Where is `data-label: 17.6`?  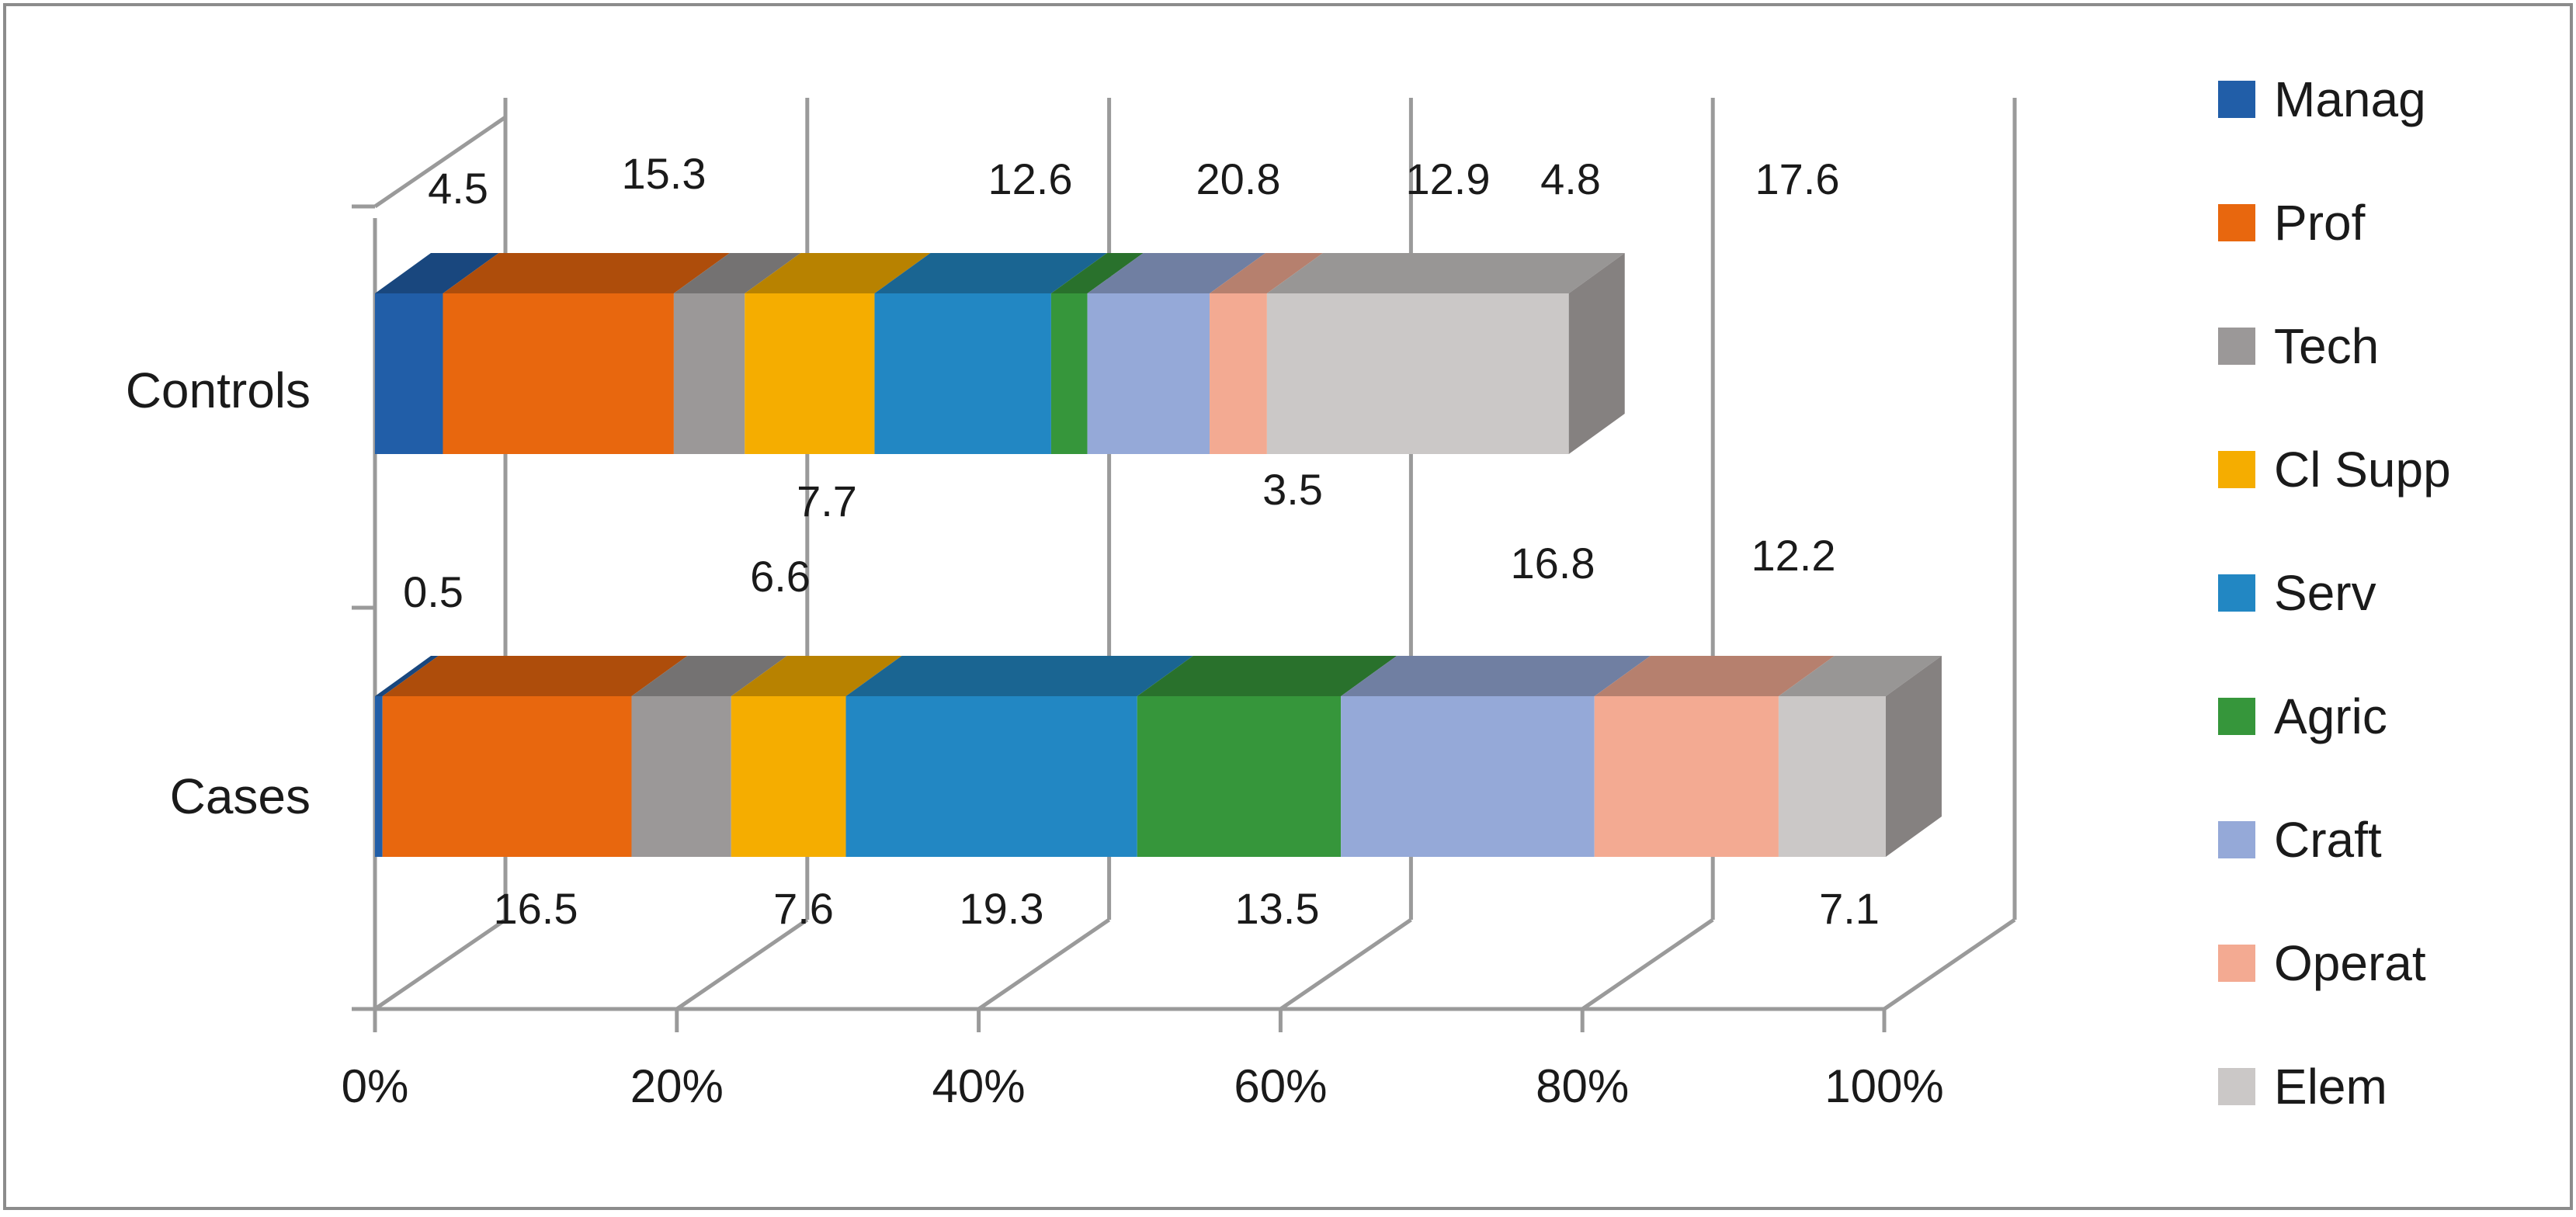 data-label: 17.6 is located at coordinates (1797, 179).